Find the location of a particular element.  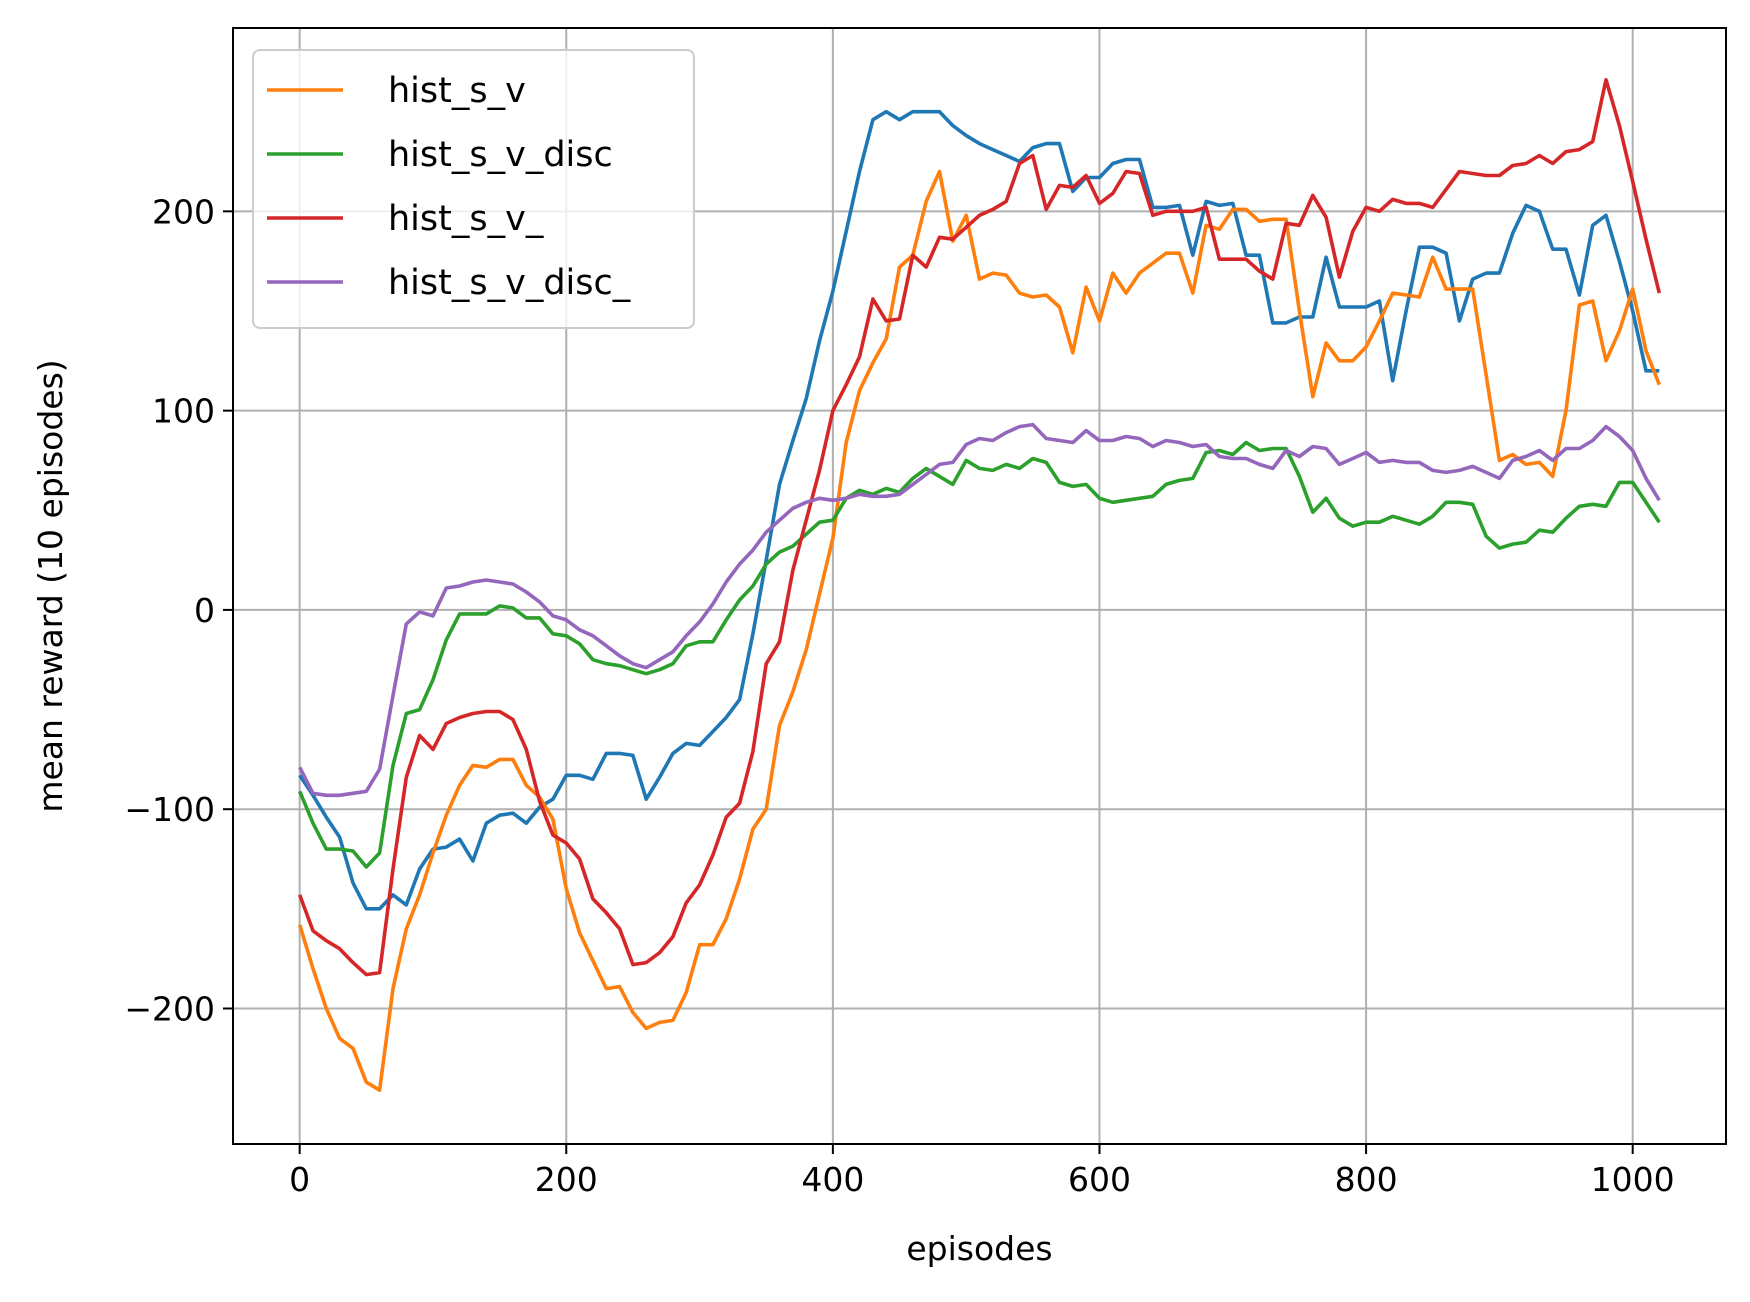

legend-frame is located at coordinates (473, 189).